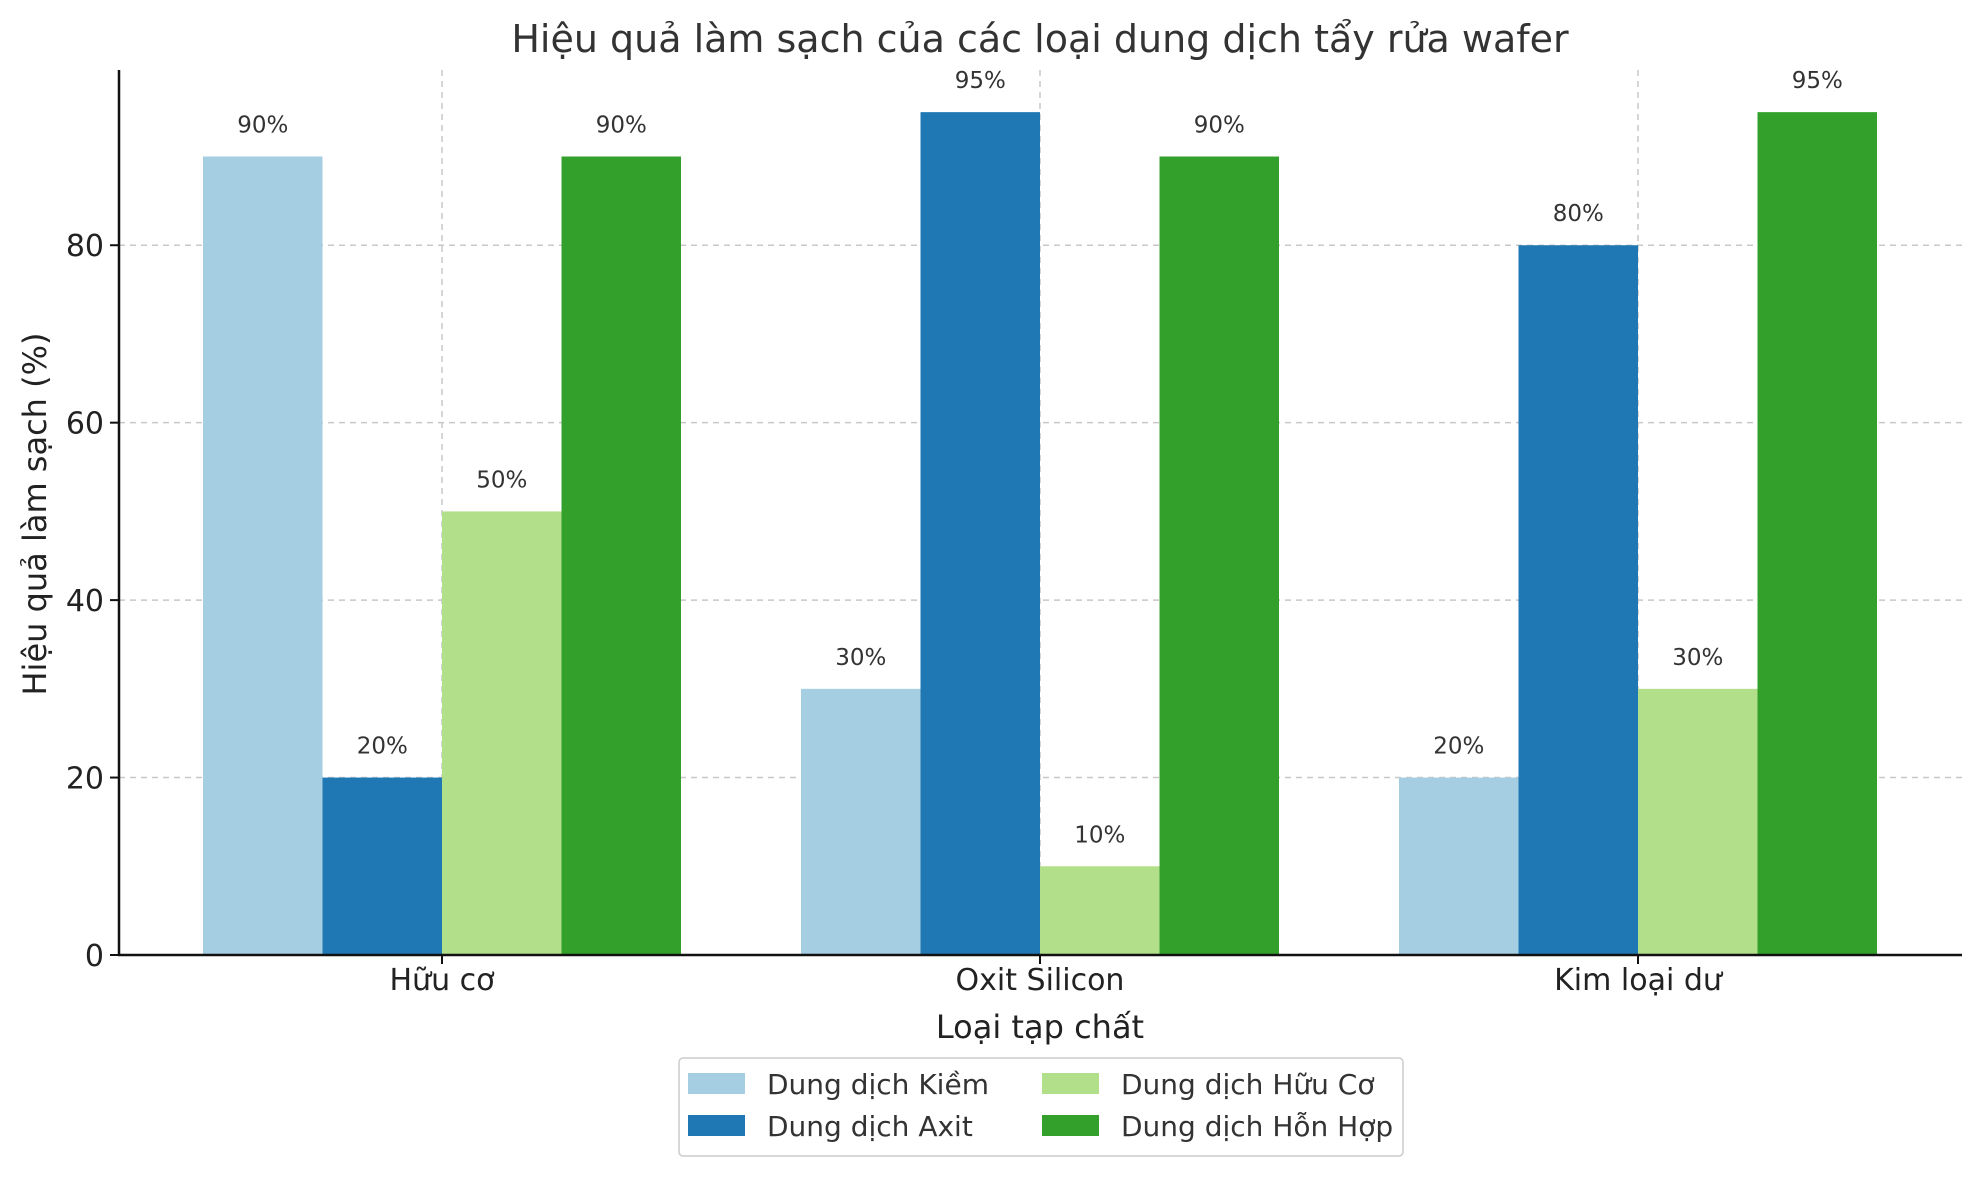 The height and width of the screenshot is (1179, 1980). I want to click on legend-label: Dung dịch Hỗn Hợp, so click(1257, 1126).